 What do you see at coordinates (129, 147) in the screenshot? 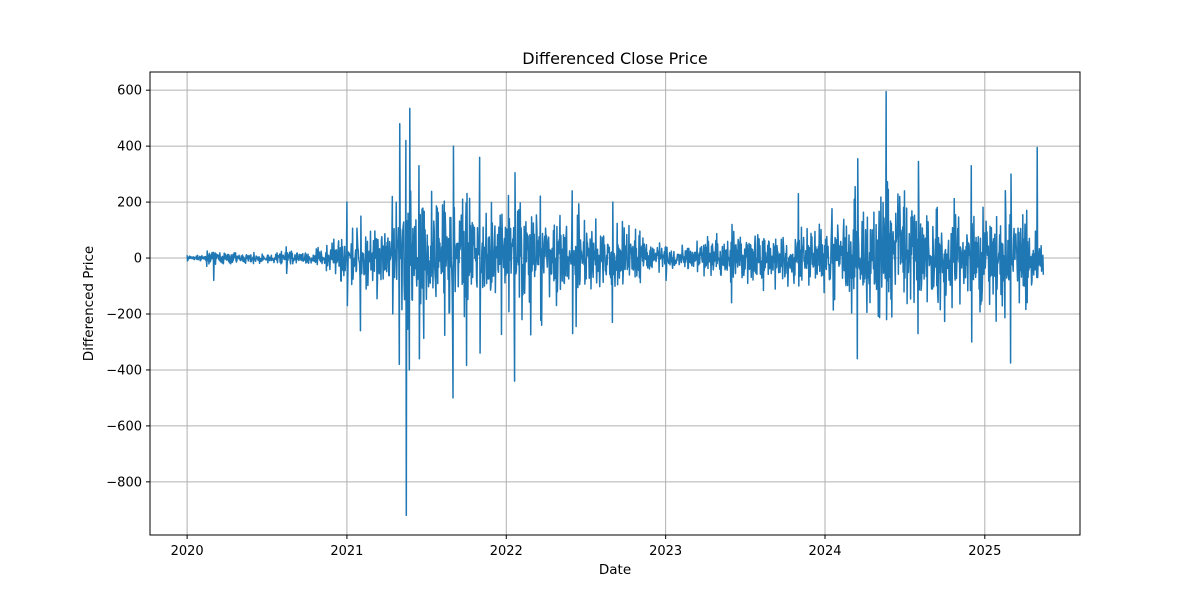
I see `y-tick-label: 400` at bounding box center [129, 147].